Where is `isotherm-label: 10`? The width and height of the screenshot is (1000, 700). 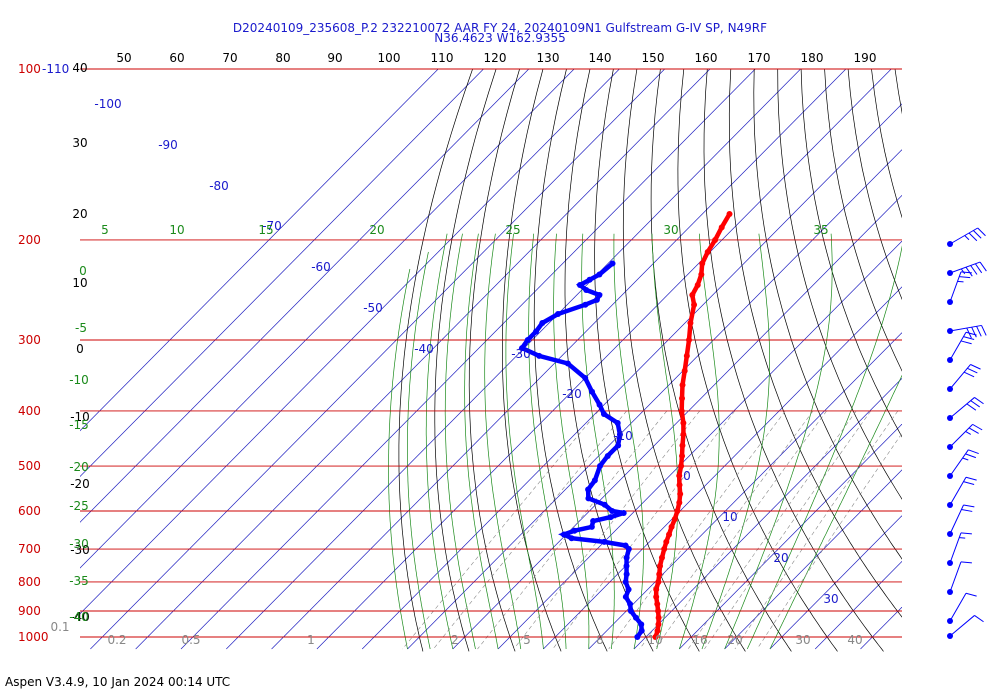
isotherm-label: 10 is located at coordinates (729, 517).